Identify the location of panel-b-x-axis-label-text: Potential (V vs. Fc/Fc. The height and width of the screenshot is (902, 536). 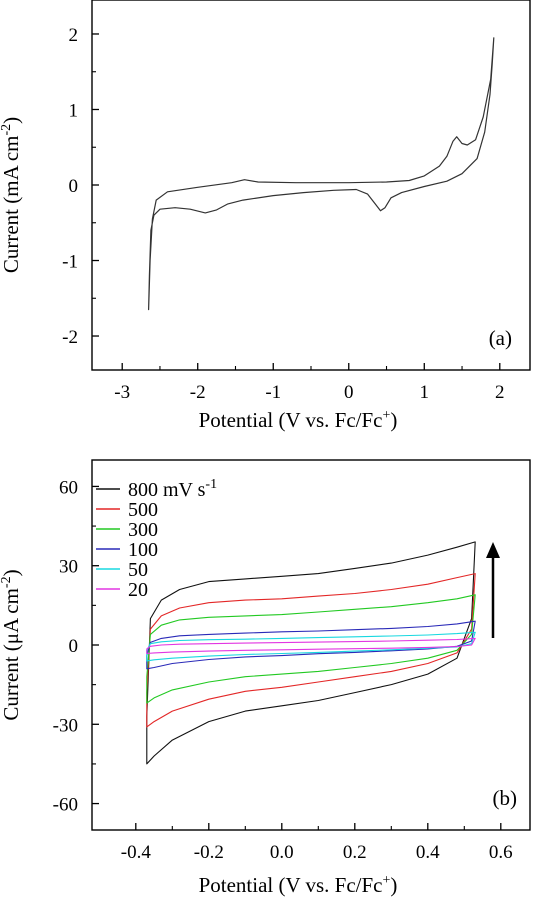
(291, 885).